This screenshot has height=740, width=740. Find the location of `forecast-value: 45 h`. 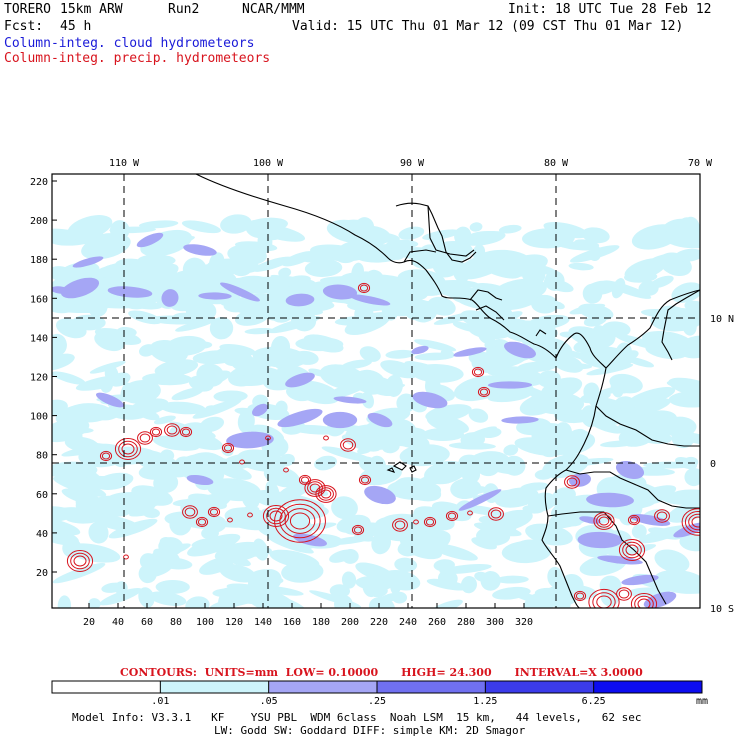

forecast-value: 45 h is located at coordinates (76, 26).